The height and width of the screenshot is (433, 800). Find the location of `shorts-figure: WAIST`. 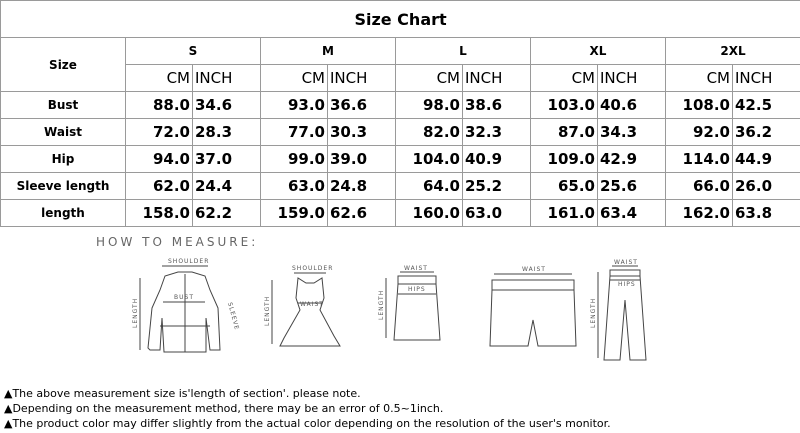

shorts-figure: WAIST is located at coordinates (533, 306).